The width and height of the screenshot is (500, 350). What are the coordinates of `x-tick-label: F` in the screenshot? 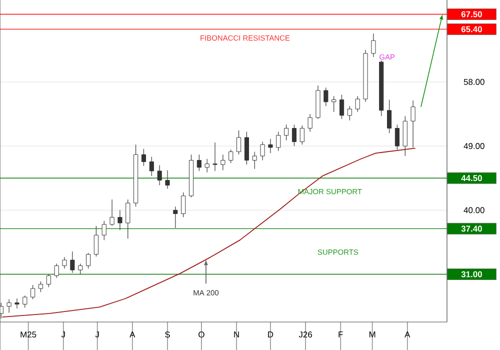 It's located at (340, 335).